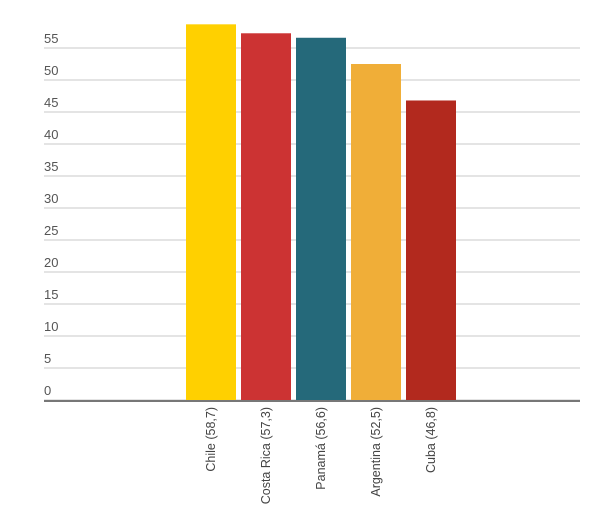 The height and width of the screenshot is (518, 599). What do you see at coordinates (51, 70) in the screenshot?
I see `y-tick-label-50: 50` at bounding box center [51, 70].